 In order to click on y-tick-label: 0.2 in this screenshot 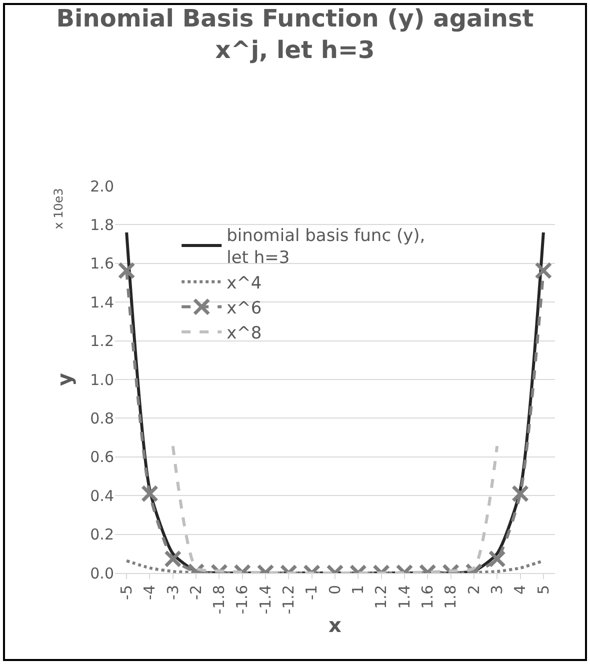, I will do `click(102, 535)`.